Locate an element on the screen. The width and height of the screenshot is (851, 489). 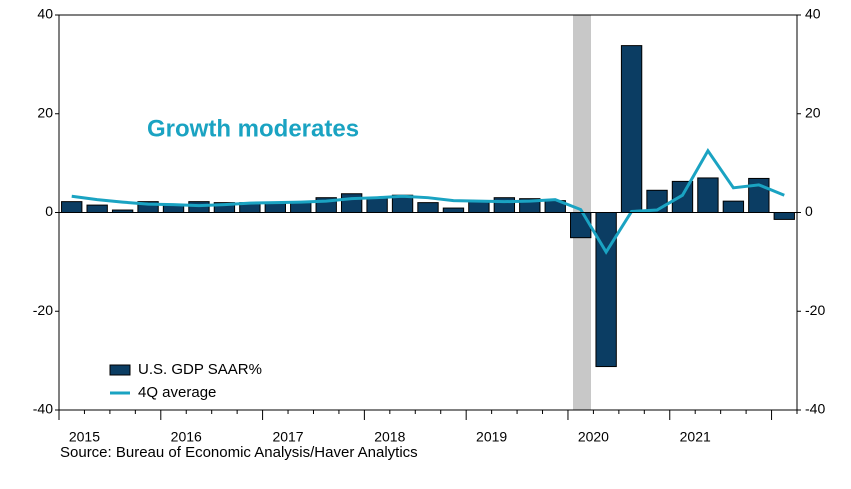
legend-label: 4Q average is located at coordinates (177, 392).